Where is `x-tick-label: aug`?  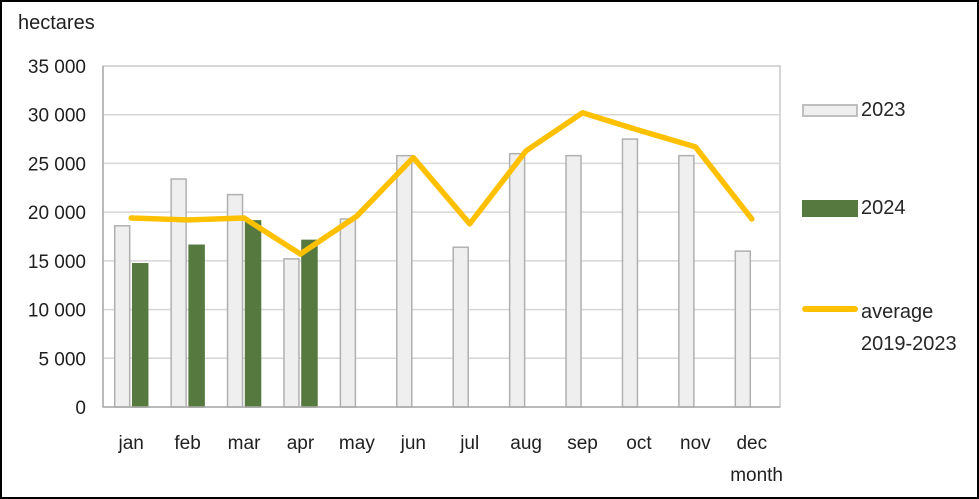
x-tick-label: aug is located at coordinates (526, 443).